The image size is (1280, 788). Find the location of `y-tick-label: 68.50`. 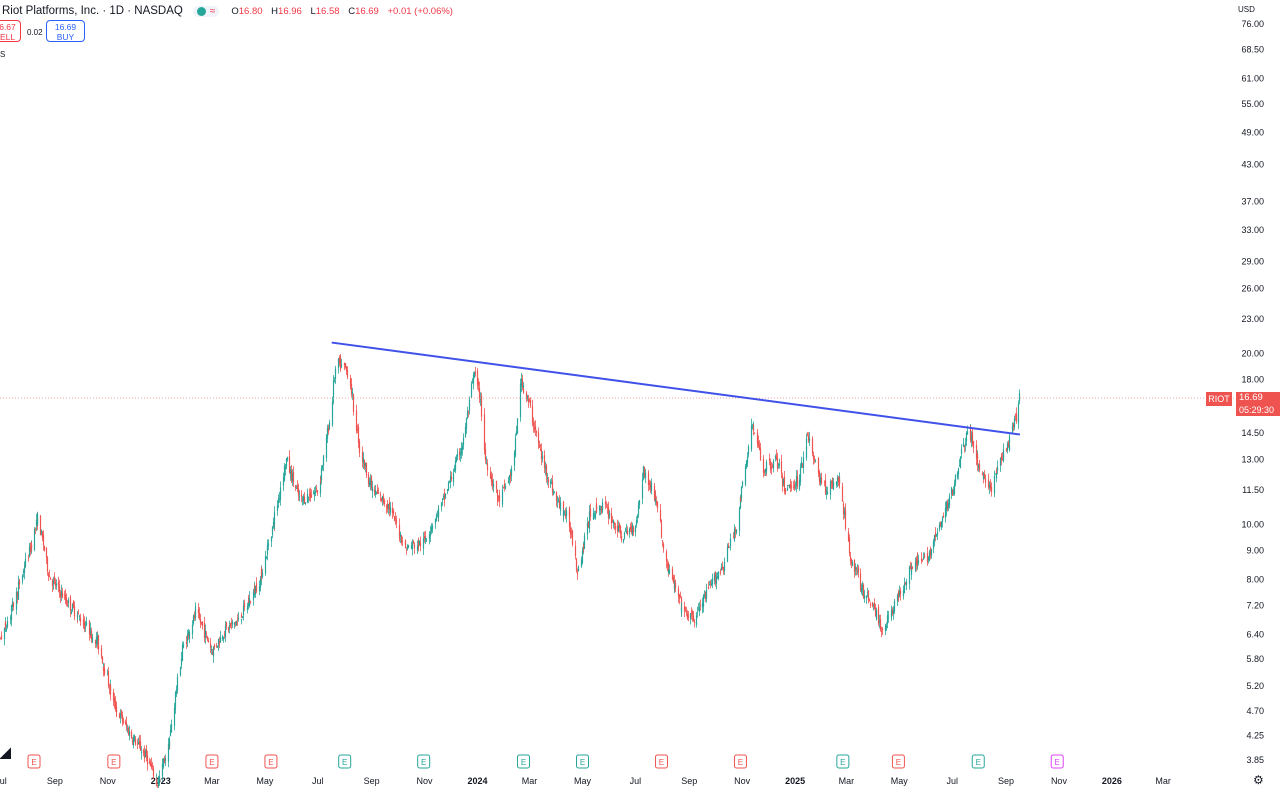

y-tick-label: 68.50 is located at coordinates (1252, 50).